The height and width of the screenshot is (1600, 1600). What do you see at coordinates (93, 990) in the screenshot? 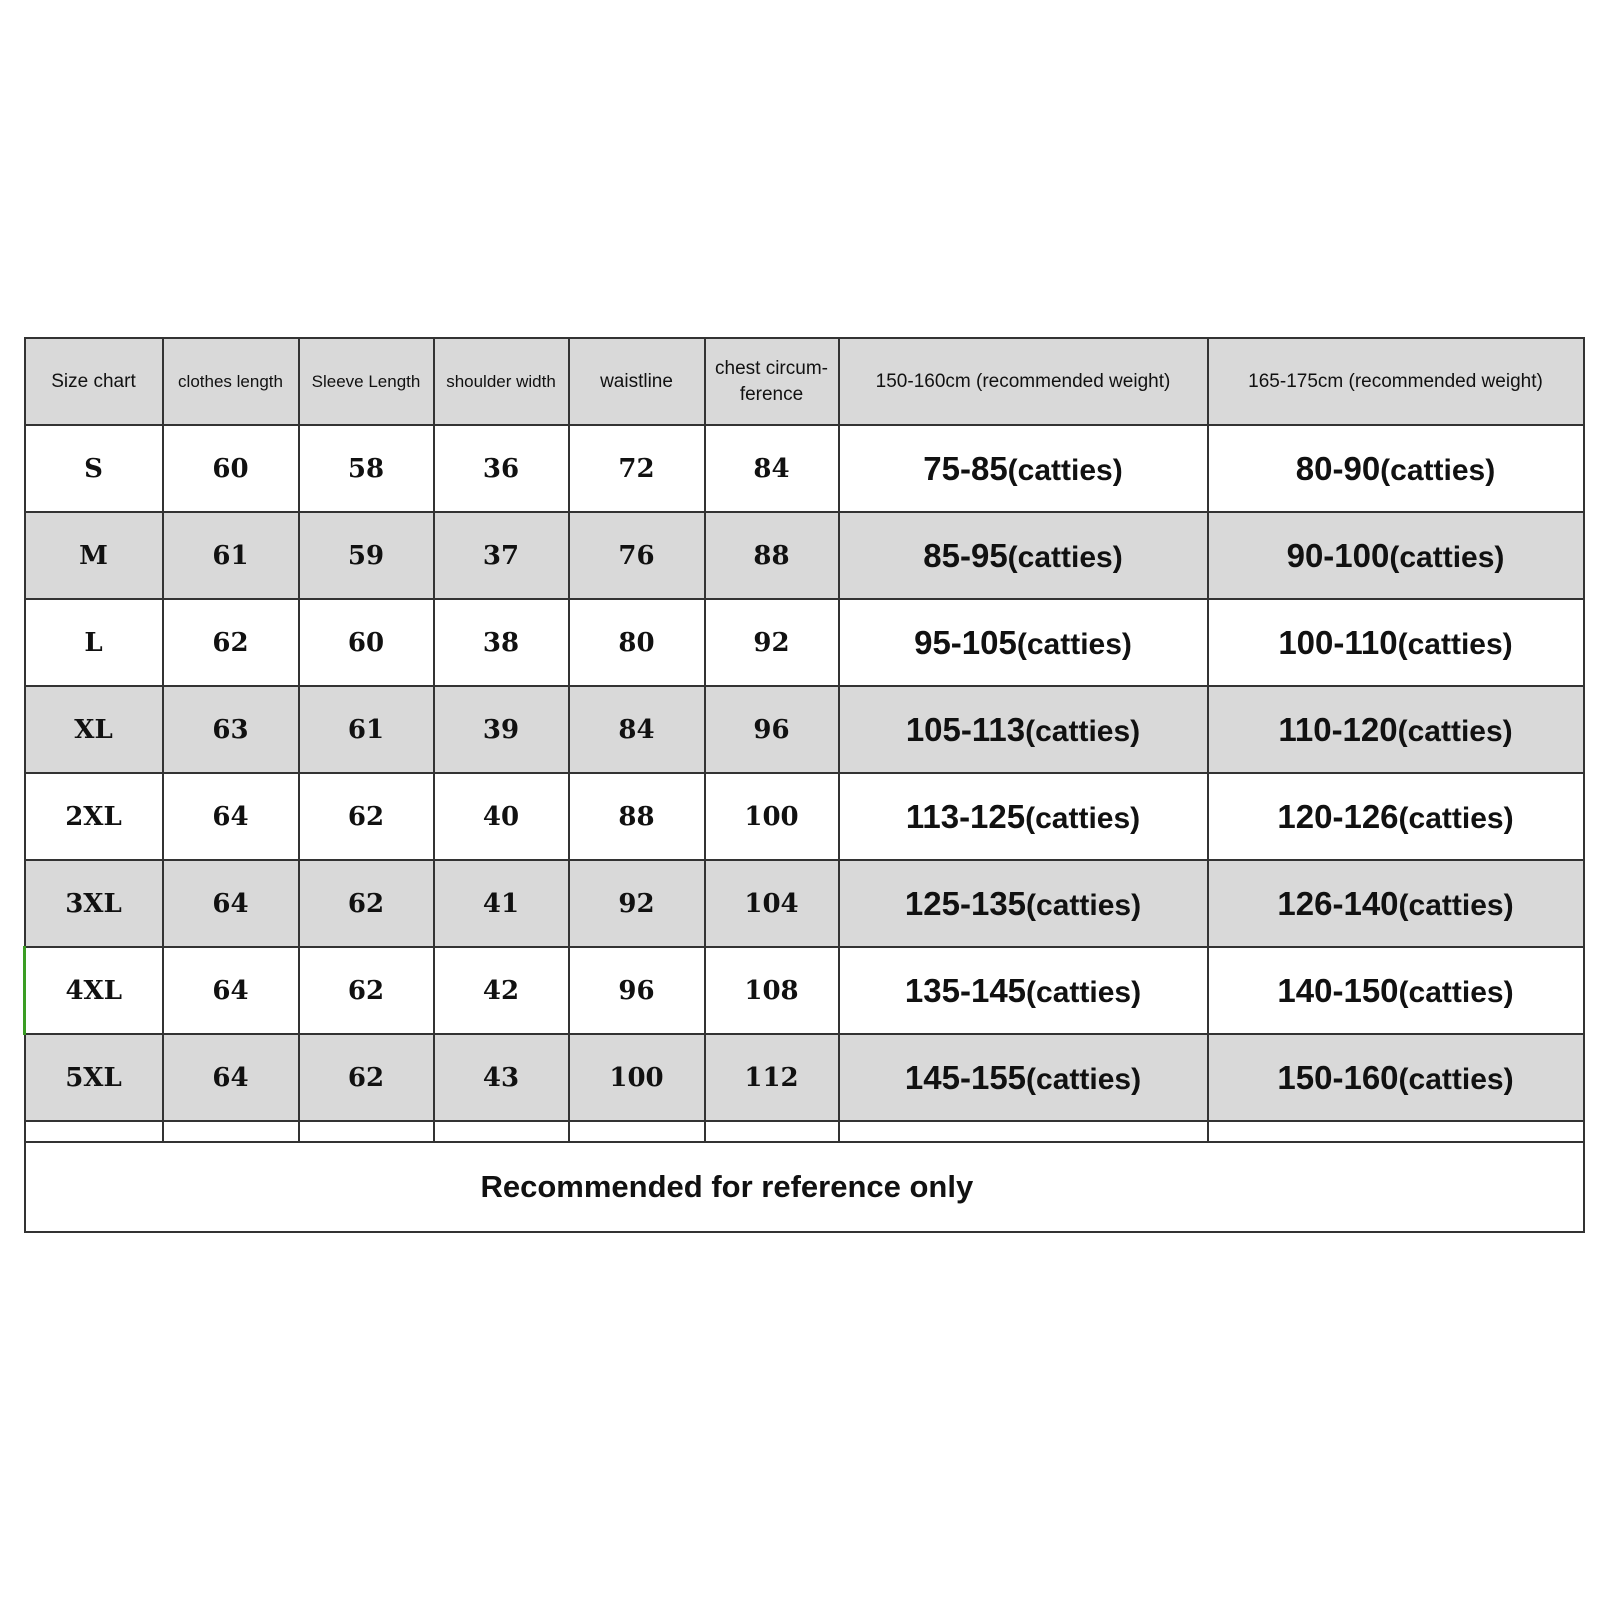
I see `cell-size: 4XL` at bounding box center [93, 990].